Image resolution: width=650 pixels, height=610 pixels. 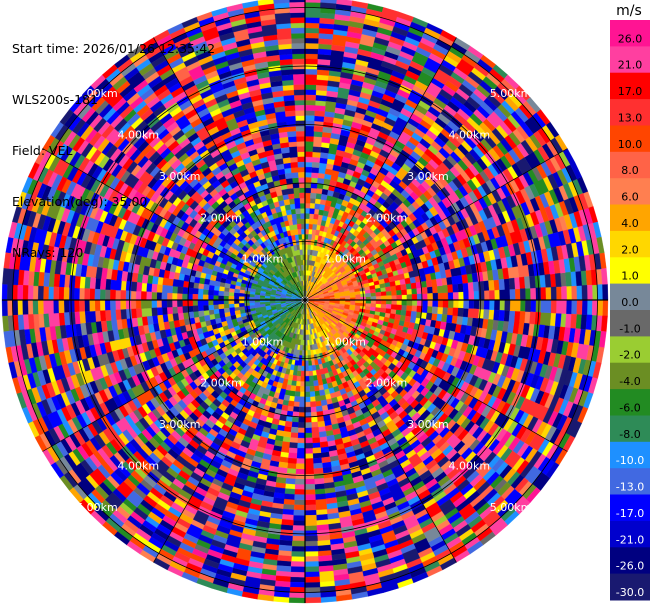 I want to click on colorbar-tick-label: 8.0, so click(x=630, y=170).